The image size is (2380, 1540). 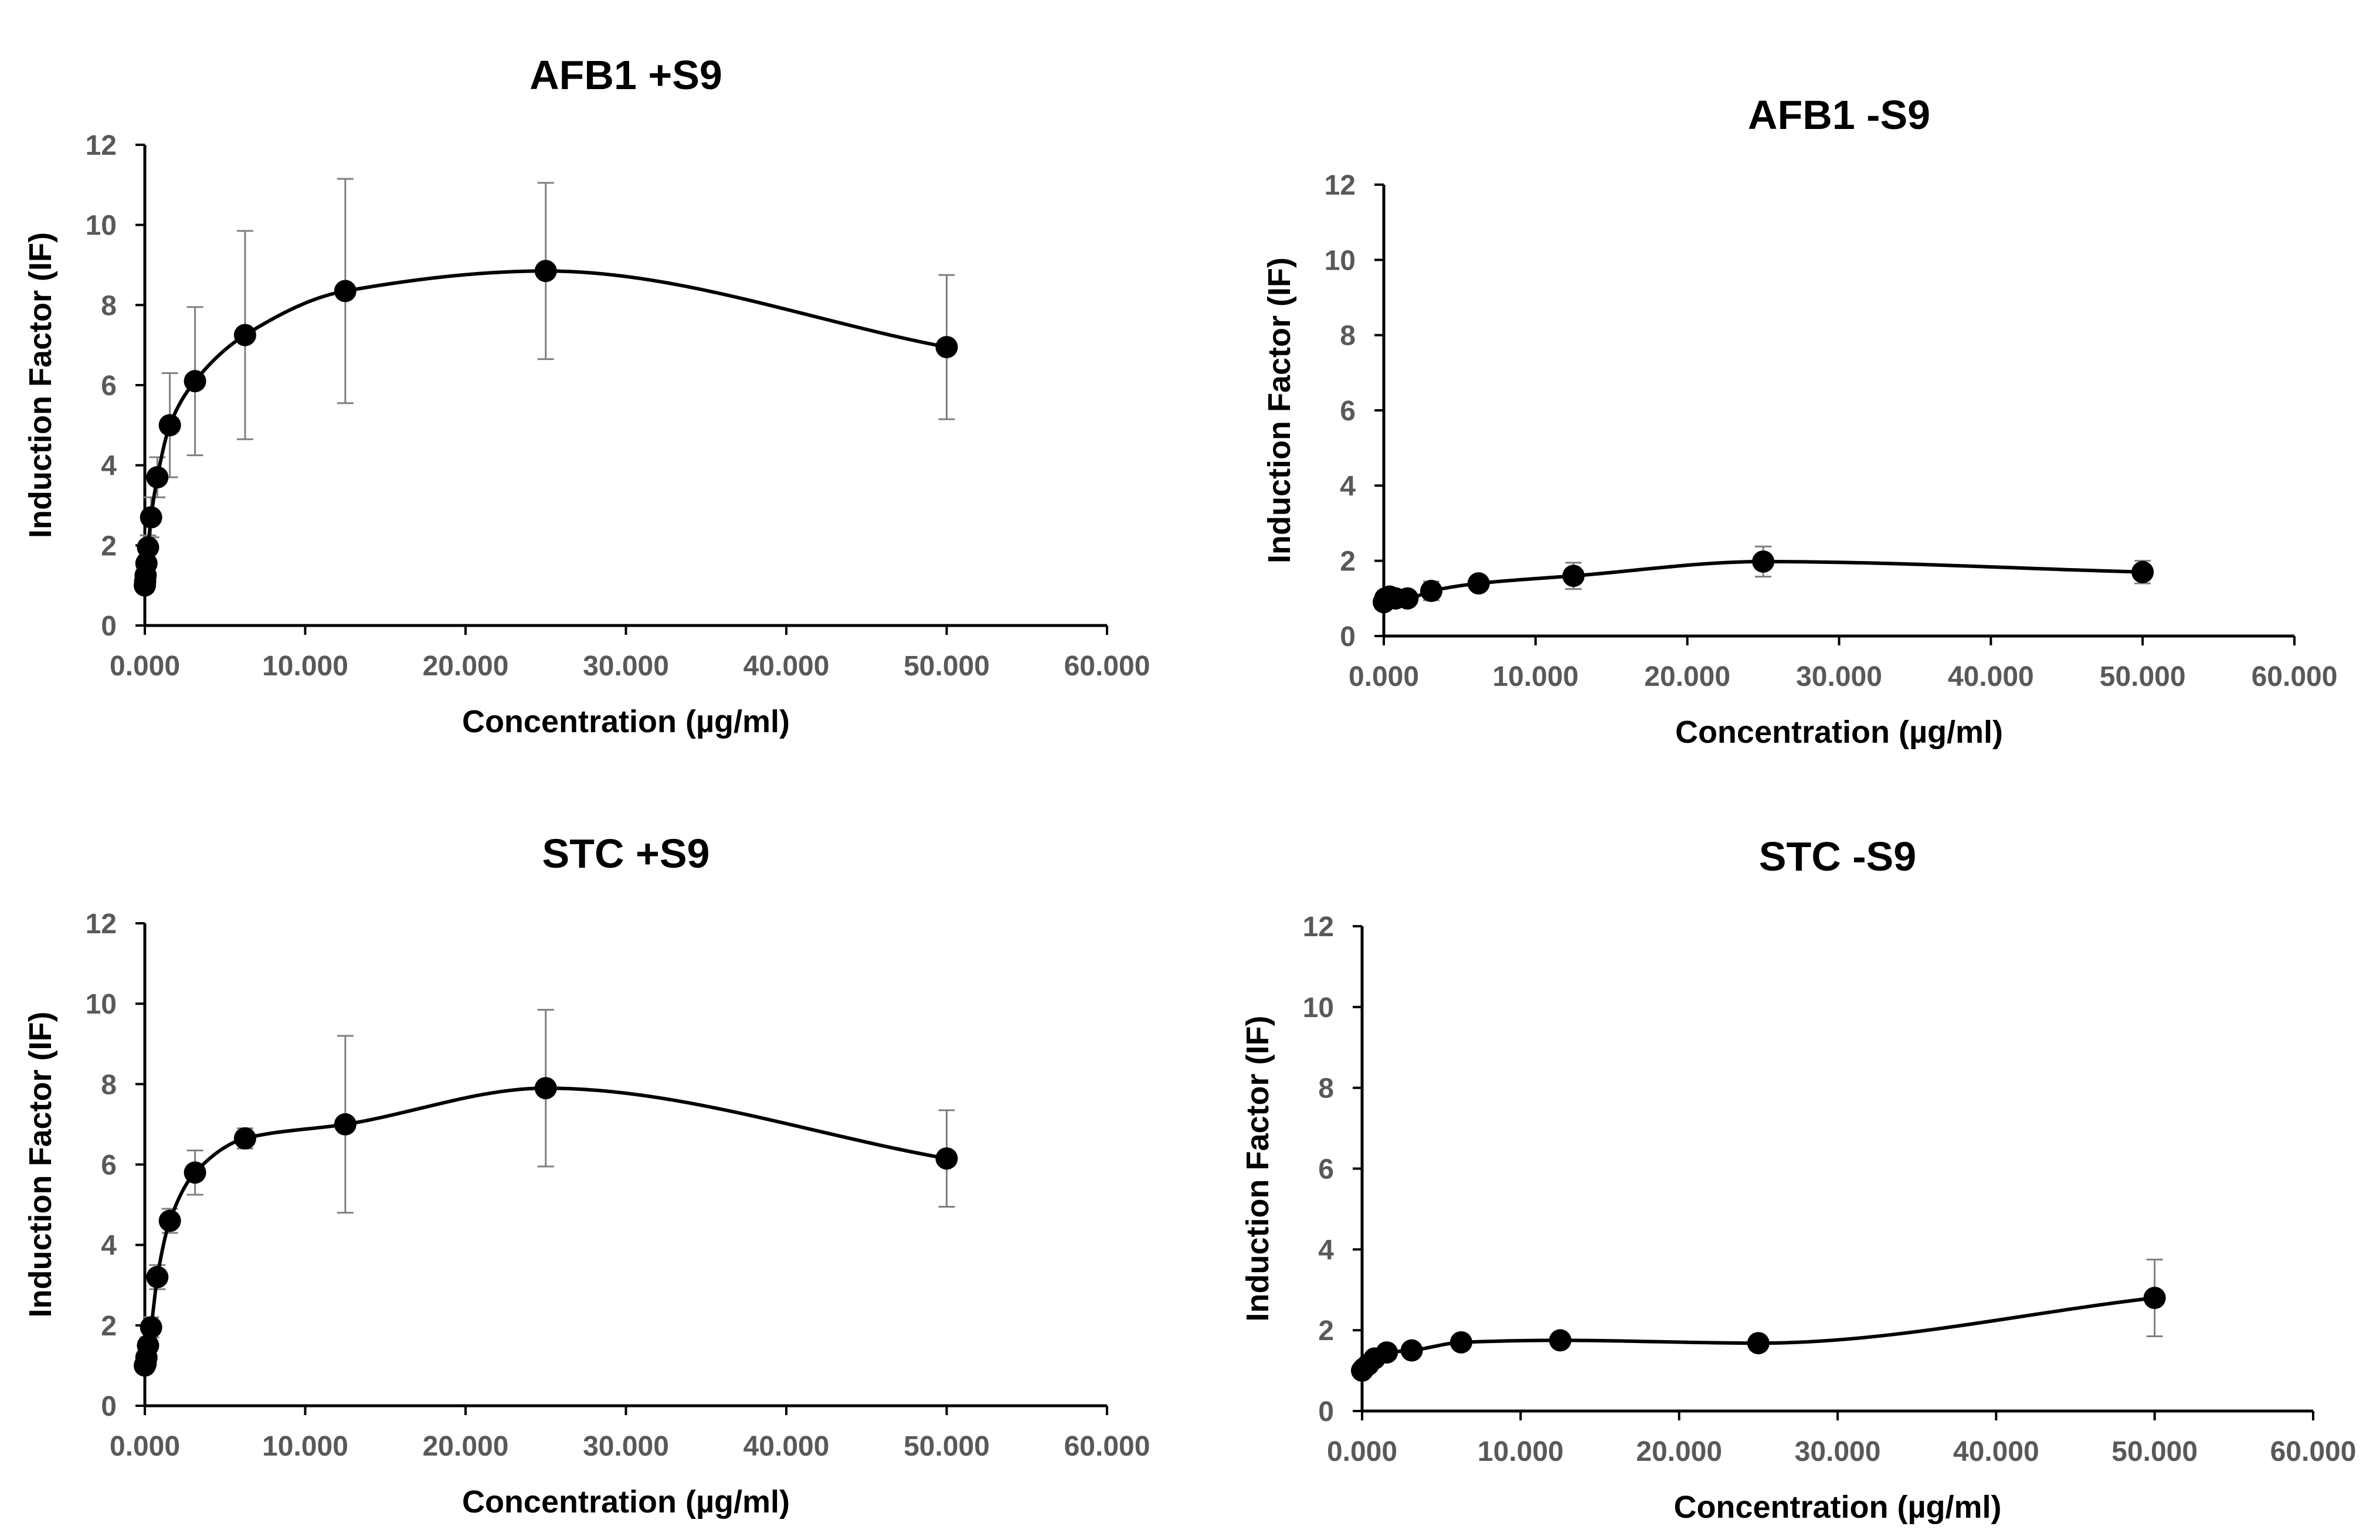 What do you see at coordinates (1839, 115) in the screenshot?
I see `chart-title: AFB1 -S9` at bounding box center [1839, 115].